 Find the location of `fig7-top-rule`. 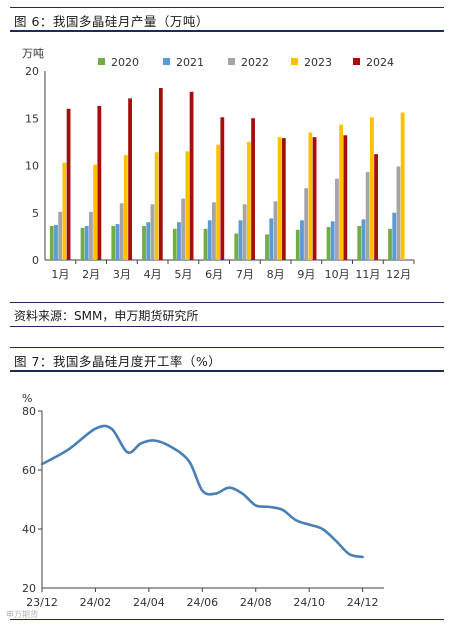

fig7-top-rule is located at coordinates (227, 347).